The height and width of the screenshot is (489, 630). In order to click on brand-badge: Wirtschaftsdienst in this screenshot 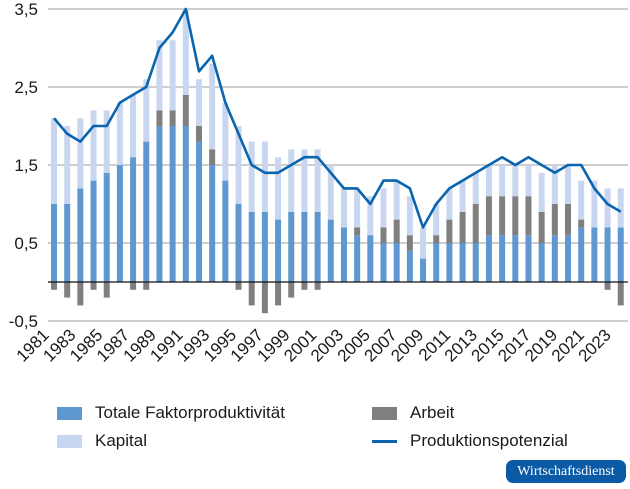, I will do `click(566, 471)`.